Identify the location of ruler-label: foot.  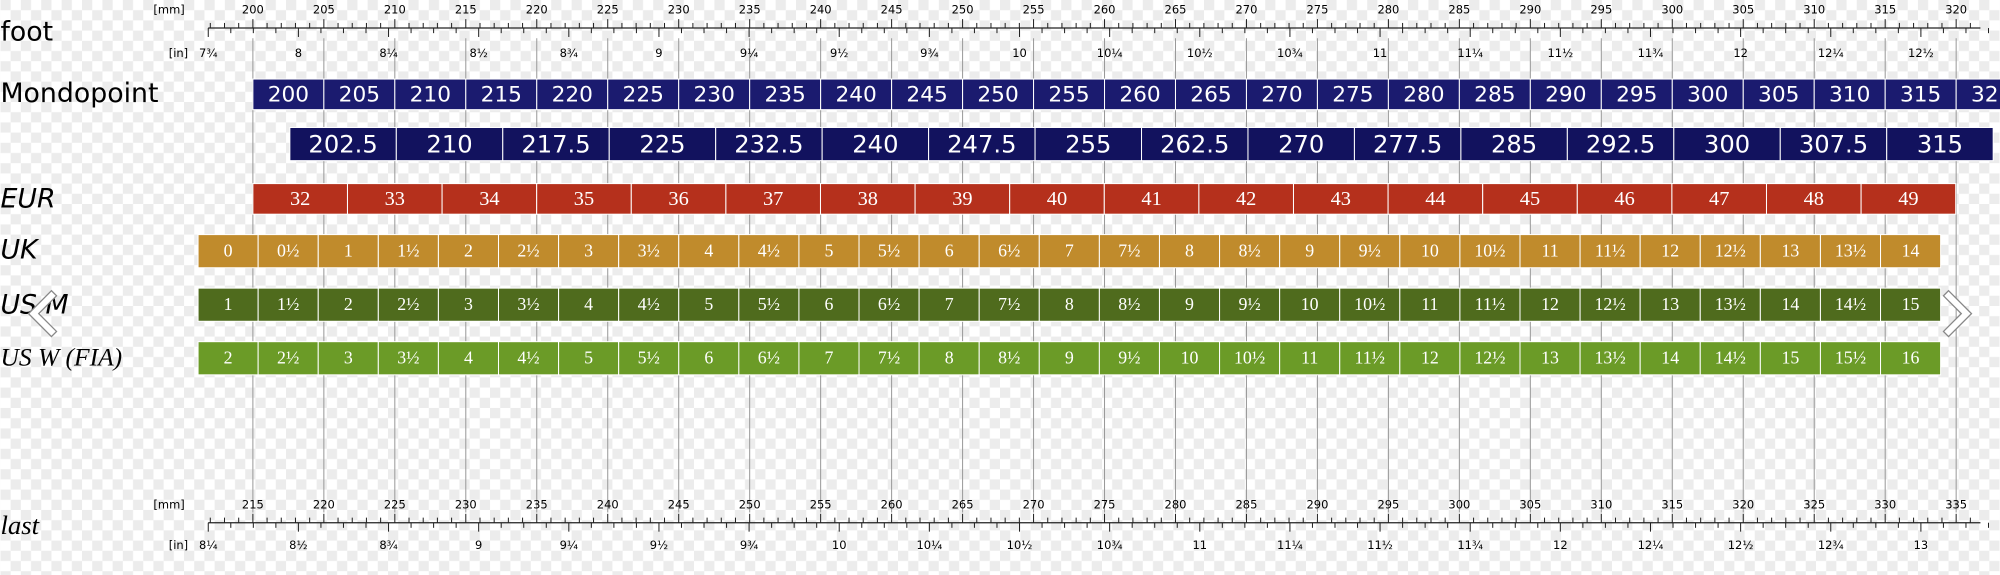
(26, 32).